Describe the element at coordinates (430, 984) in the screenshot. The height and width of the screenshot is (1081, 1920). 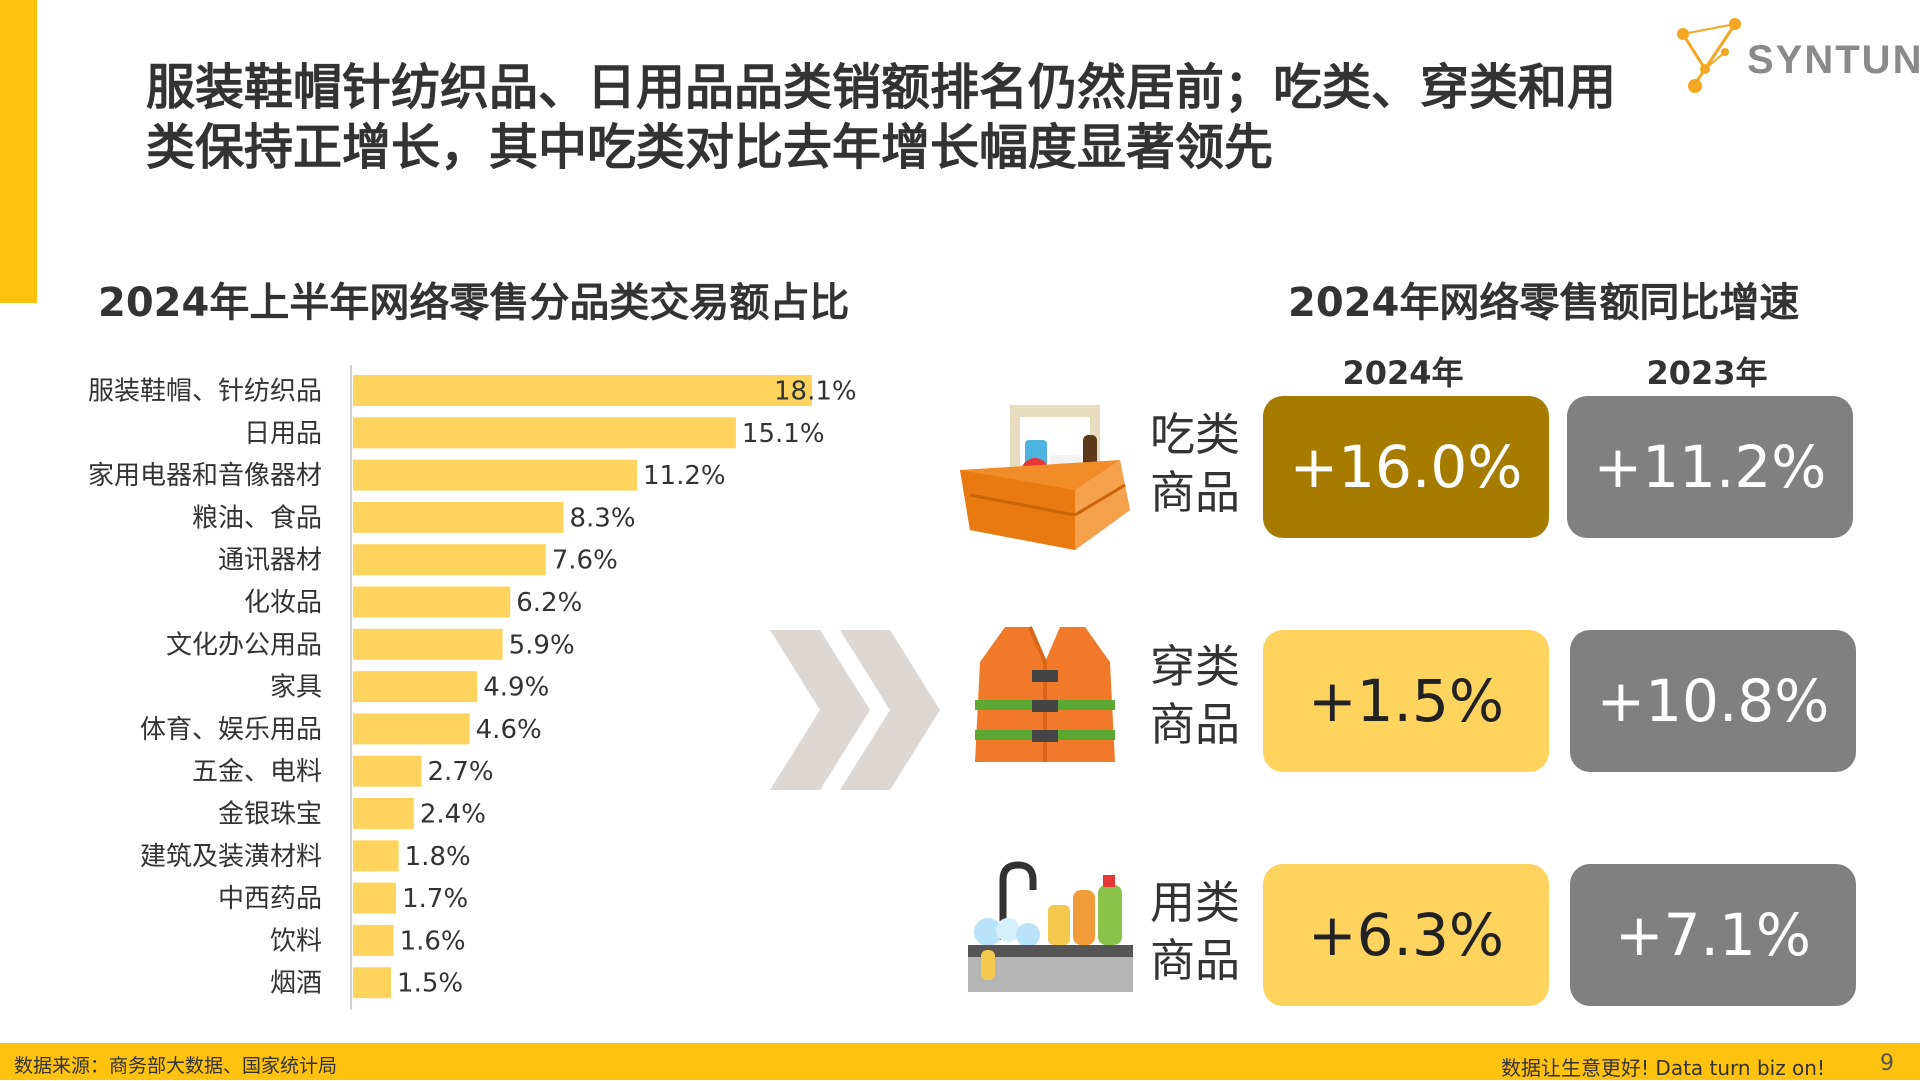
I see `data-label: 1.5%` at that location.